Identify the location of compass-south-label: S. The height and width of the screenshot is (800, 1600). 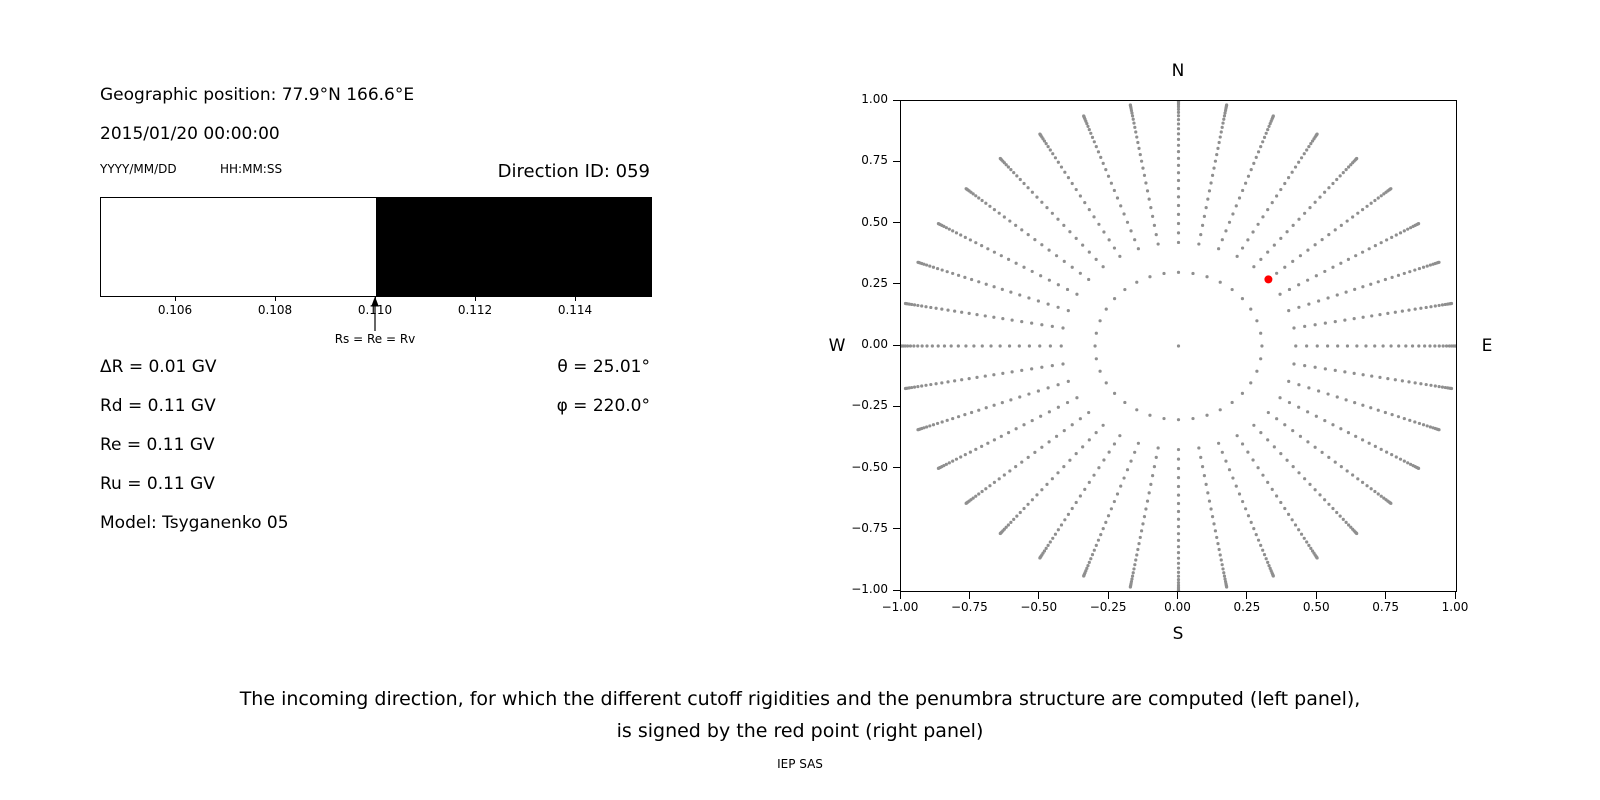
(1178, 634).